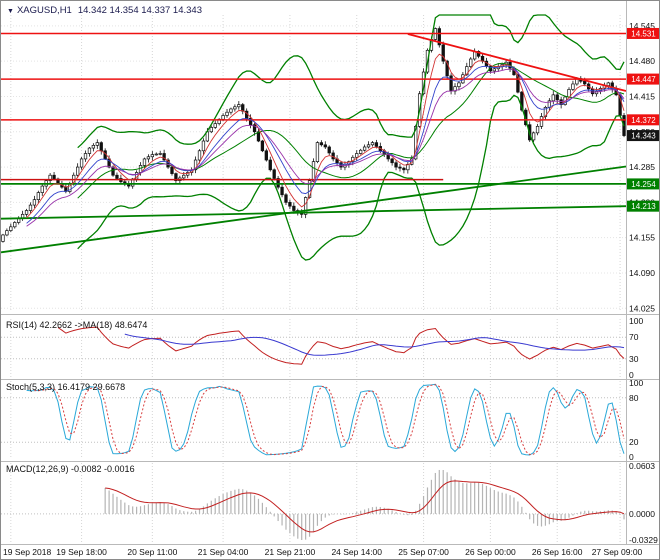 The height and width of the screenshot is (560, 660). What do you see at coordinates (643, 540) in the screenshot?
I see `svg-text: -0.0329` at bounding box center [643, 540].